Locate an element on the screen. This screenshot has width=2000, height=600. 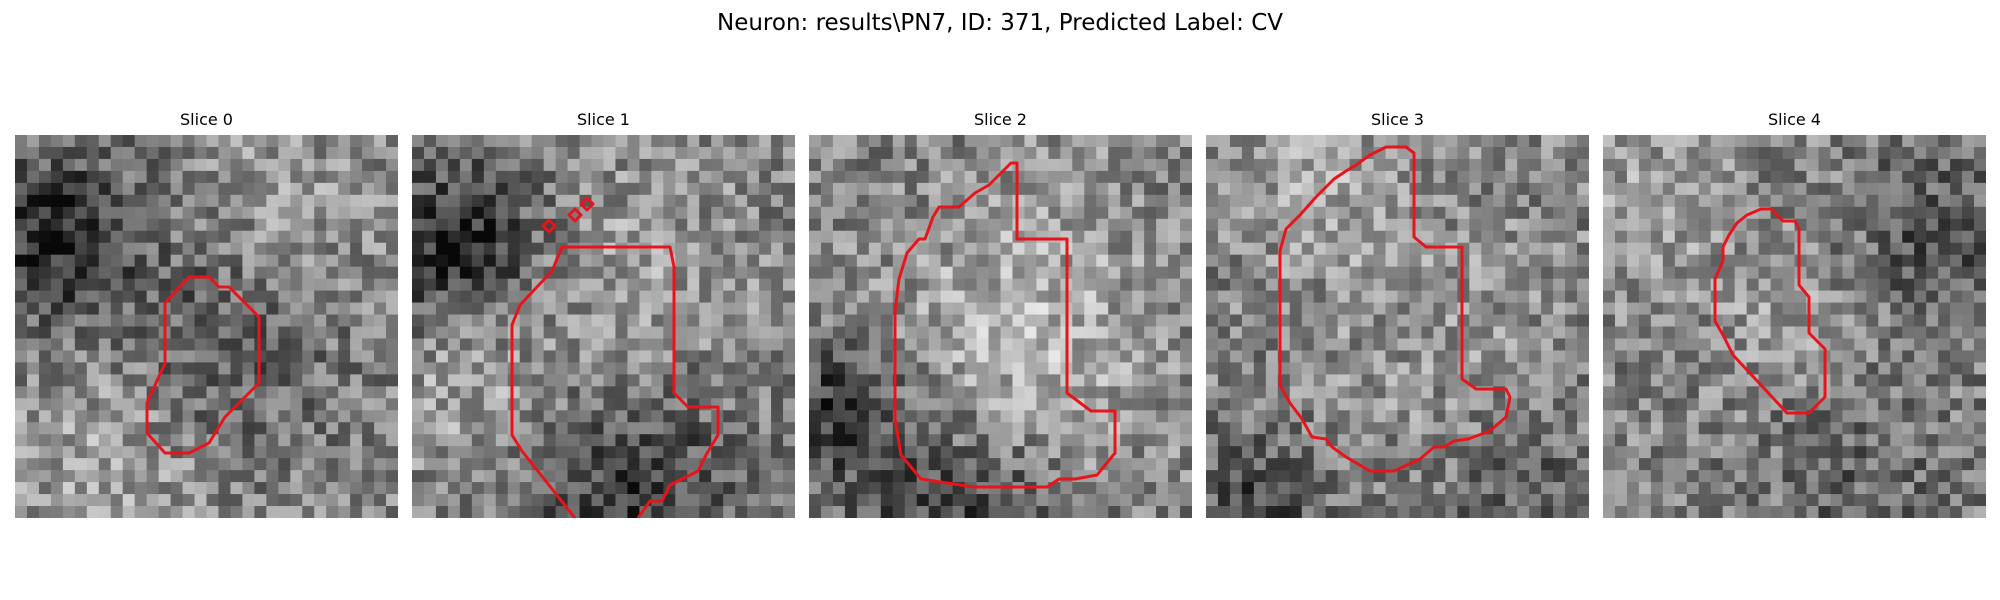
slice-panel-2: Slice 2 is located at coordinates (1000, 314).